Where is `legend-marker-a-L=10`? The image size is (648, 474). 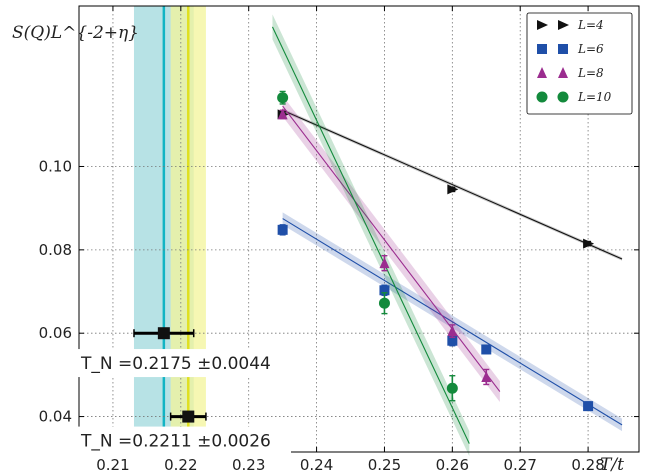
legend-marker-a-L=10 is located at coordinates (542, 97).